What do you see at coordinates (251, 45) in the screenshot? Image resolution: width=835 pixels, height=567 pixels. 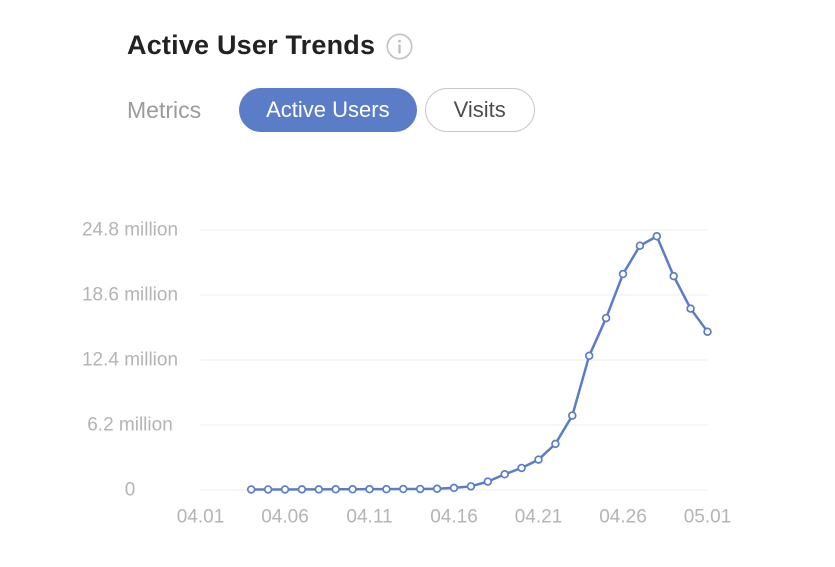 I see `page-title: Active User Trends` at bounding box center [251, 45].